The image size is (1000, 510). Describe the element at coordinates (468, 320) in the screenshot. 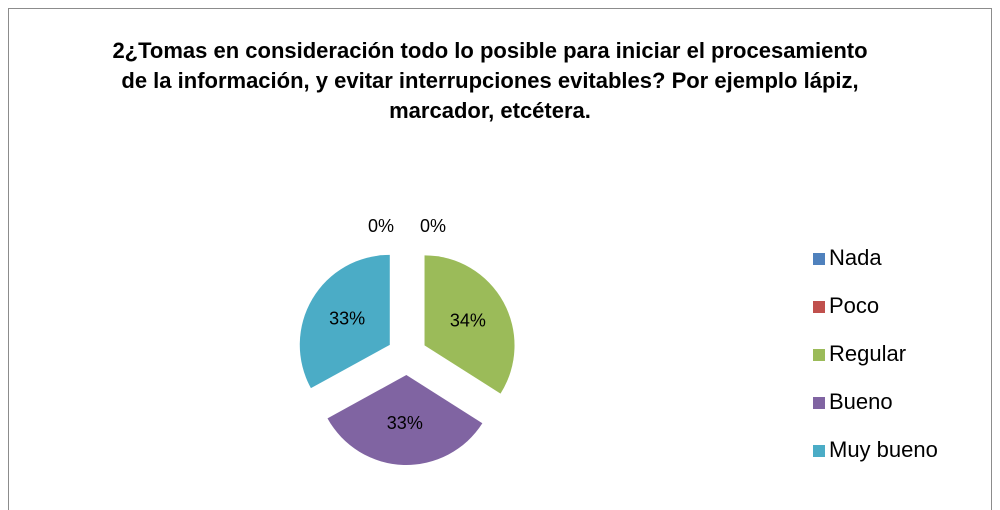

I see `data-label: 34%` at that location.